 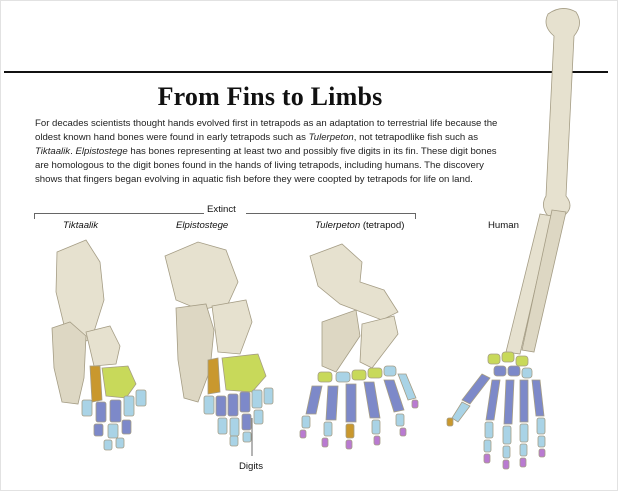 I want to click on desc-tiktaalik: Tiktaalik, so click(x=53, y=151).